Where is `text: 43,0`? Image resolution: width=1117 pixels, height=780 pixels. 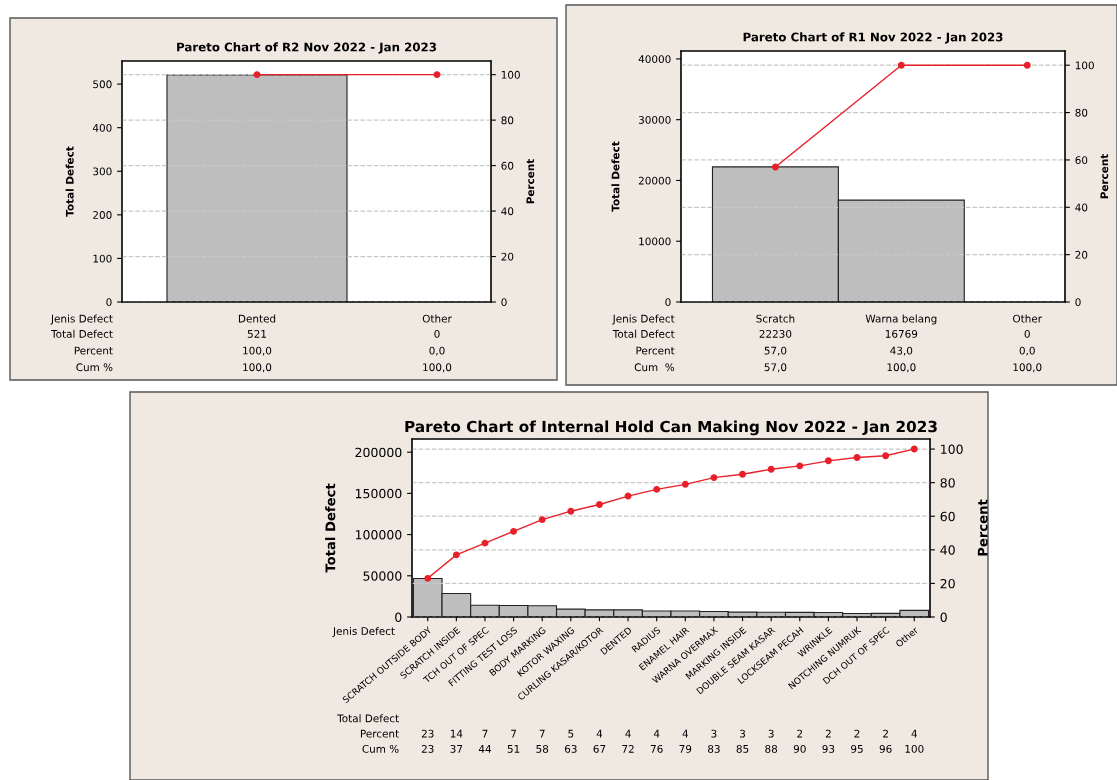
text: 43,0 is located at coordinates (901, 351).